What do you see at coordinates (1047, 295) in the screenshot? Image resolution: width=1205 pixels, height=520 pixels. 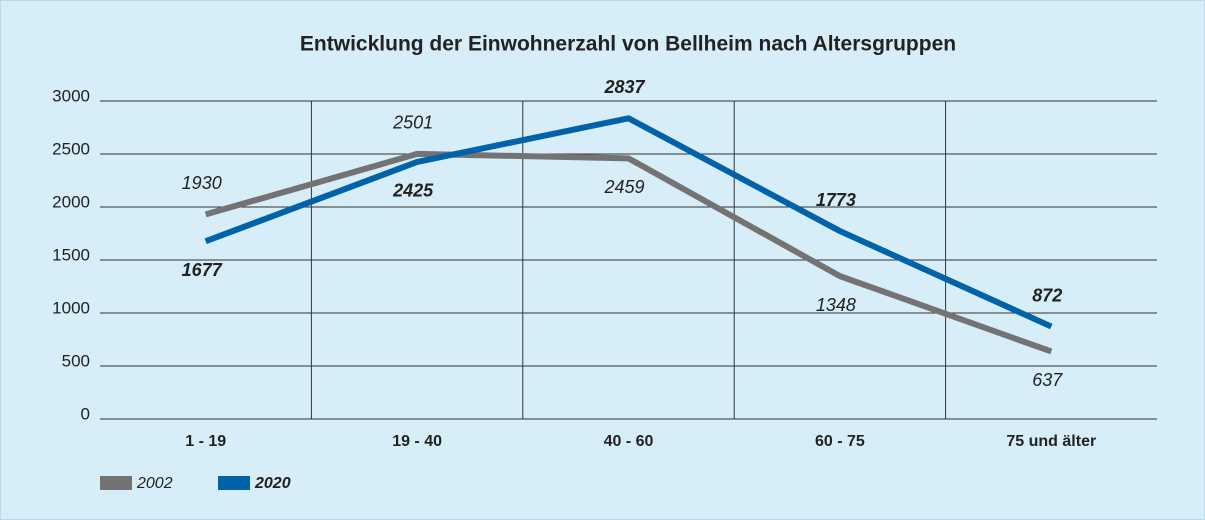 I see `data-label: 872` at bounding box center [1047, 295].